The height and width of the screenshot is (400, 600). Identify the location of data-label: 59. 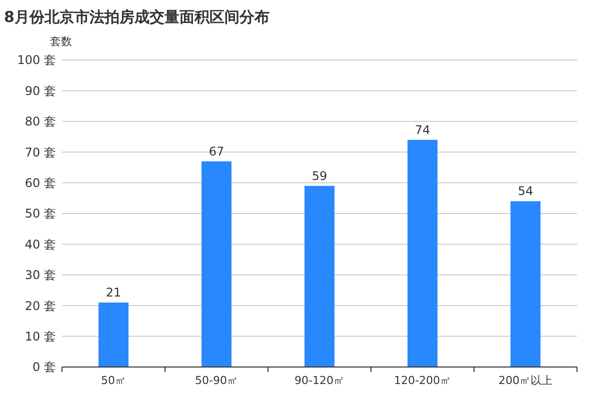
(320, 175).